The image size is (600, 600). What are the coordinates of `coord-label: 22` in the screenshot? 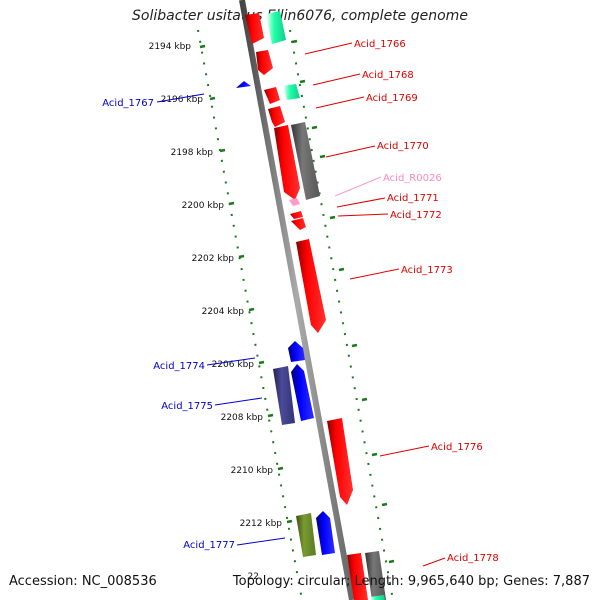 It's located at (253, 577).